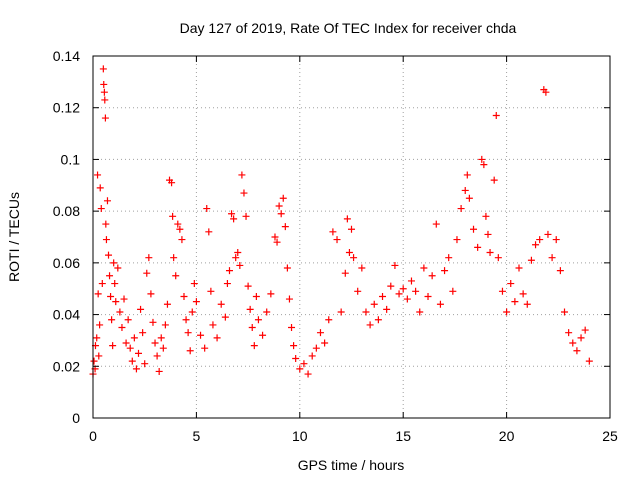 The height and width of the screenshot is (480, 640). Describe the element at coordinates (93, 436) in the screenshot. I see `x-tick-label: 0` at that location.